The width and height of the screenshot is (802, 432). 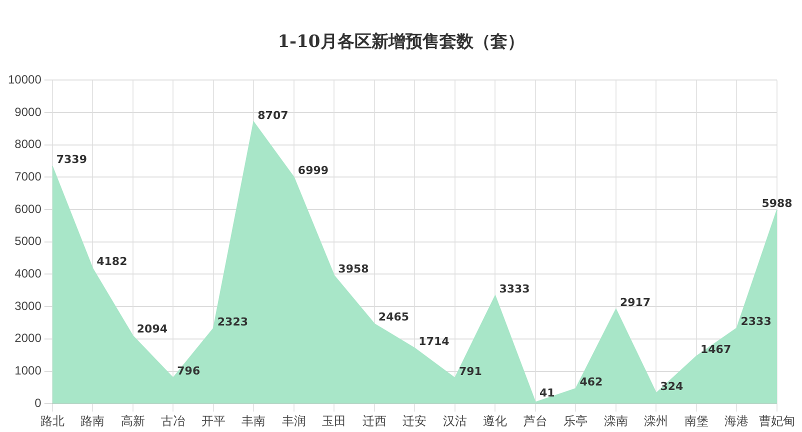 What do you see at coordinates (547, 393) in the screenshot?
I see `data-label: 41` at bounding box center [547, 393].